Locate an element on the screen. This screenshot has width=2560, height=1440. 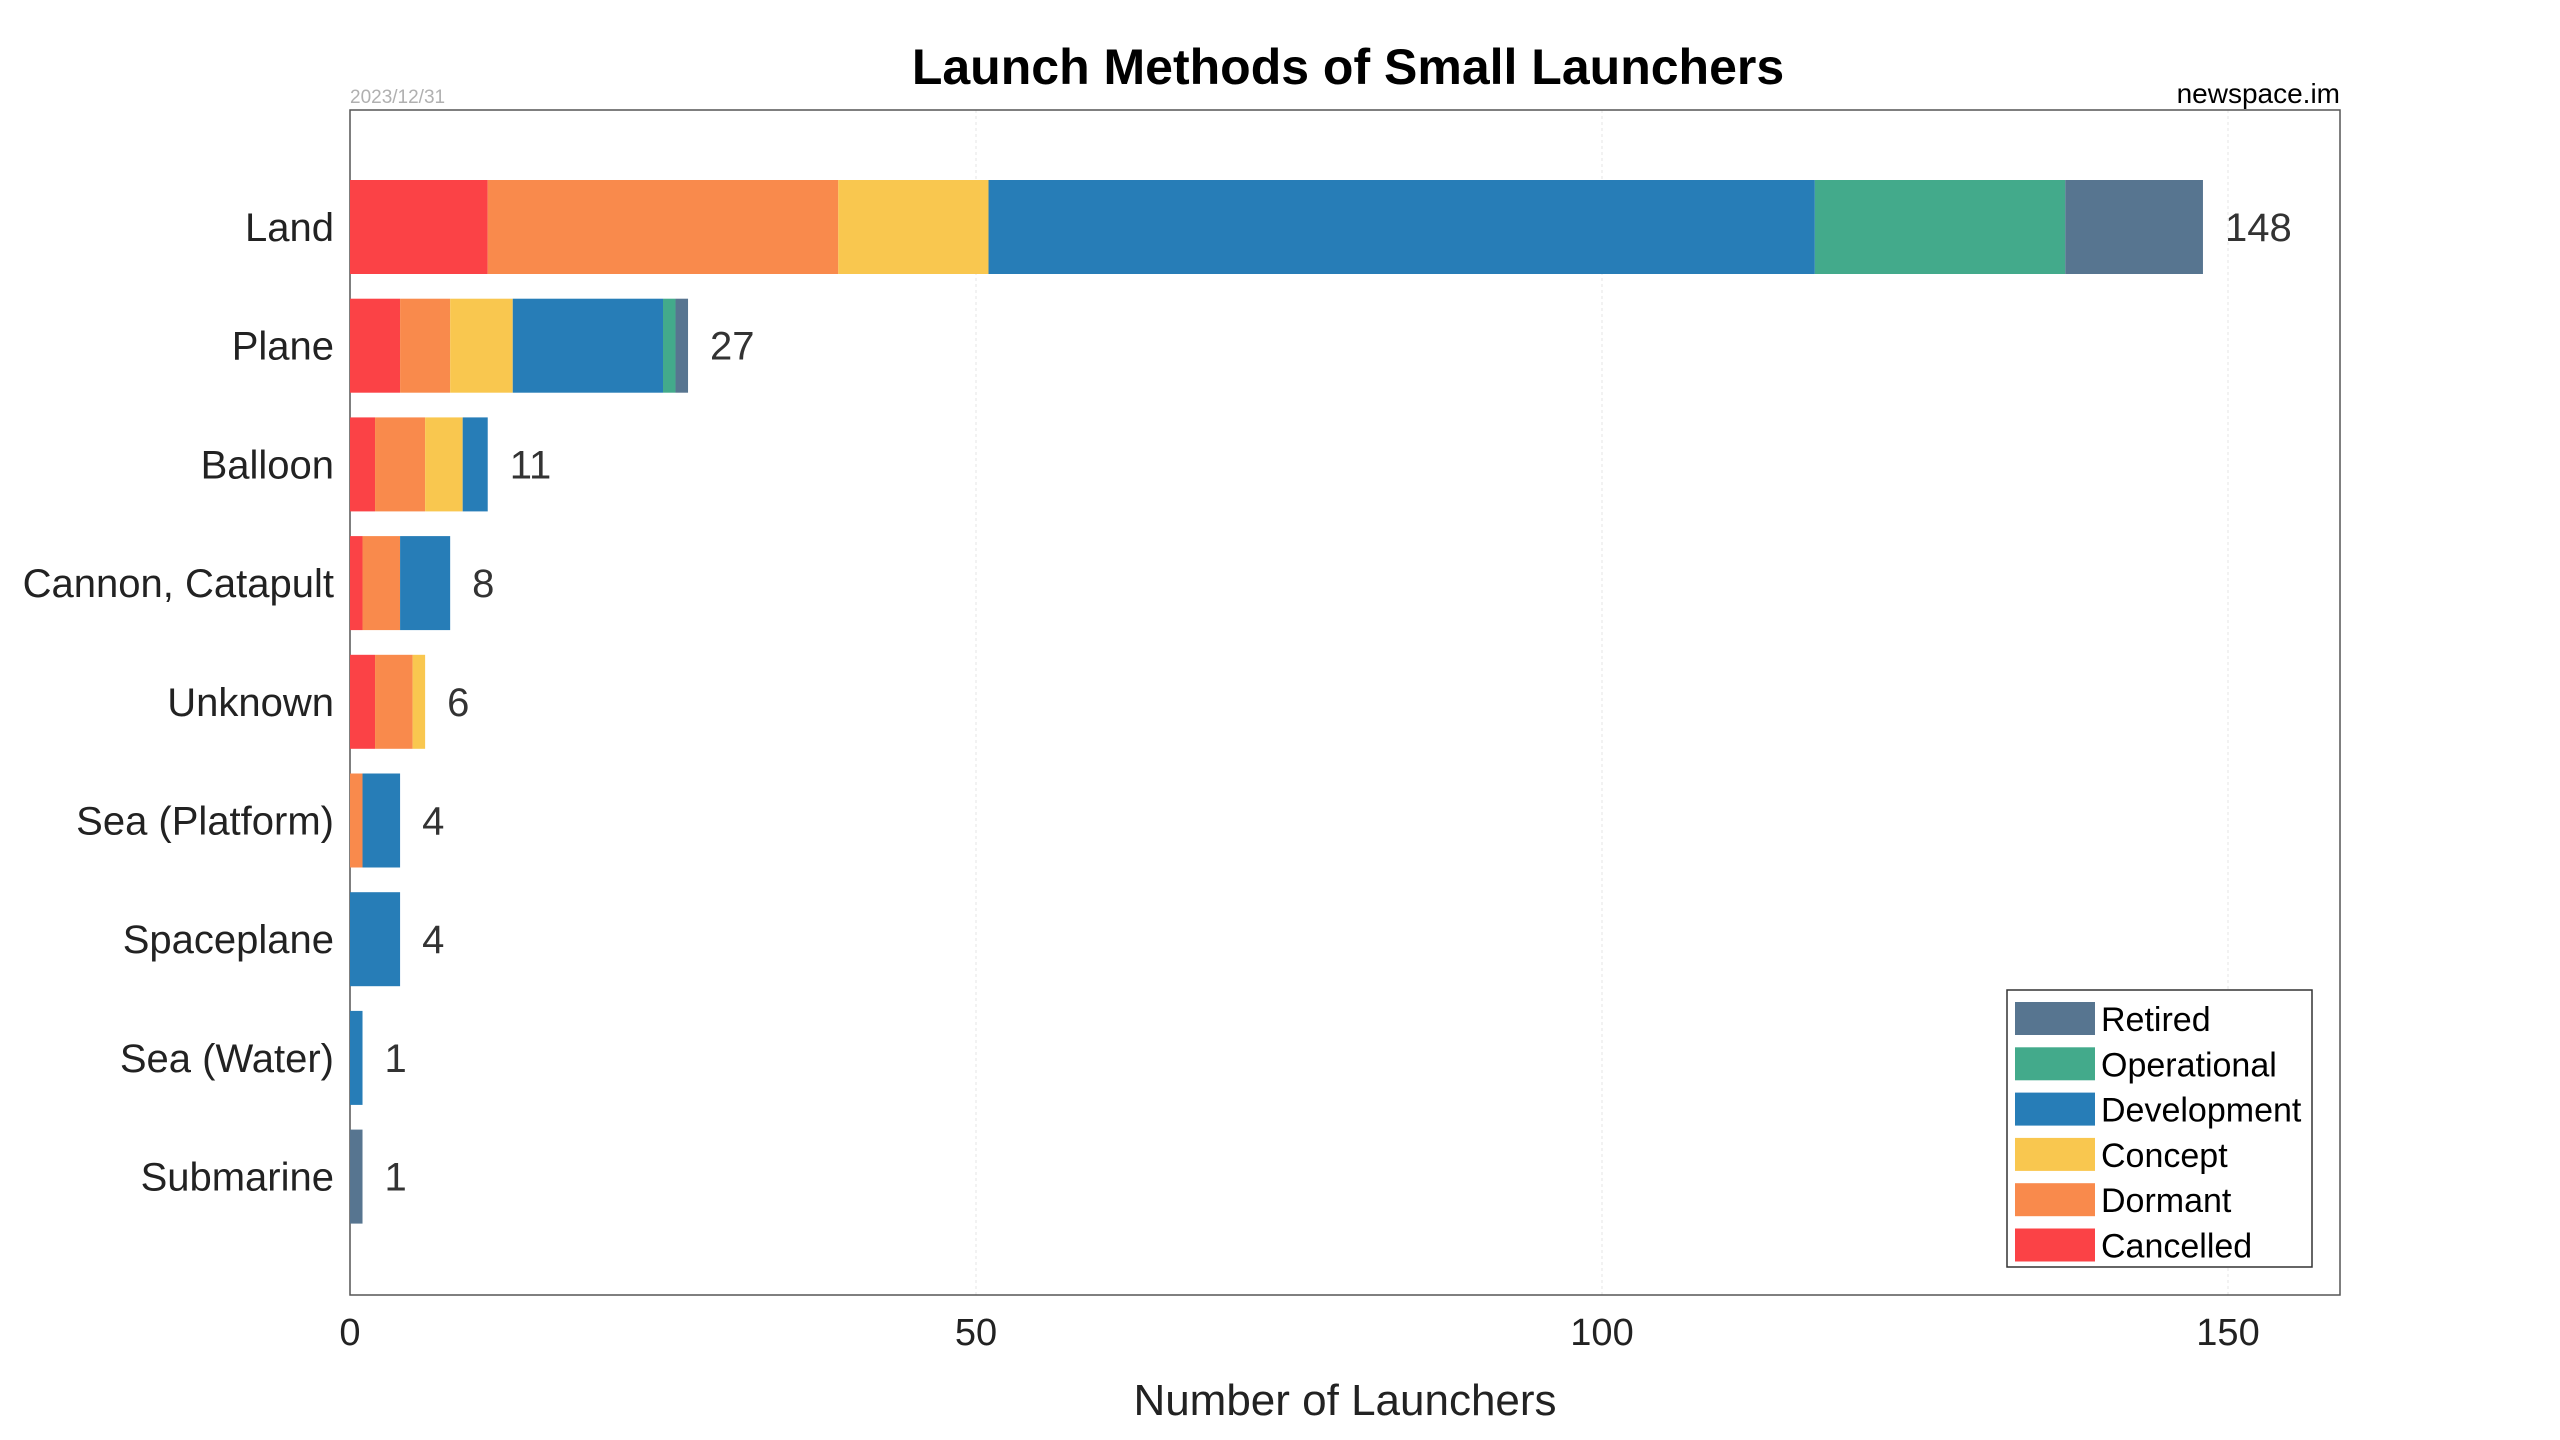
category-label: Submarine is located at coordinates (237, 1178).